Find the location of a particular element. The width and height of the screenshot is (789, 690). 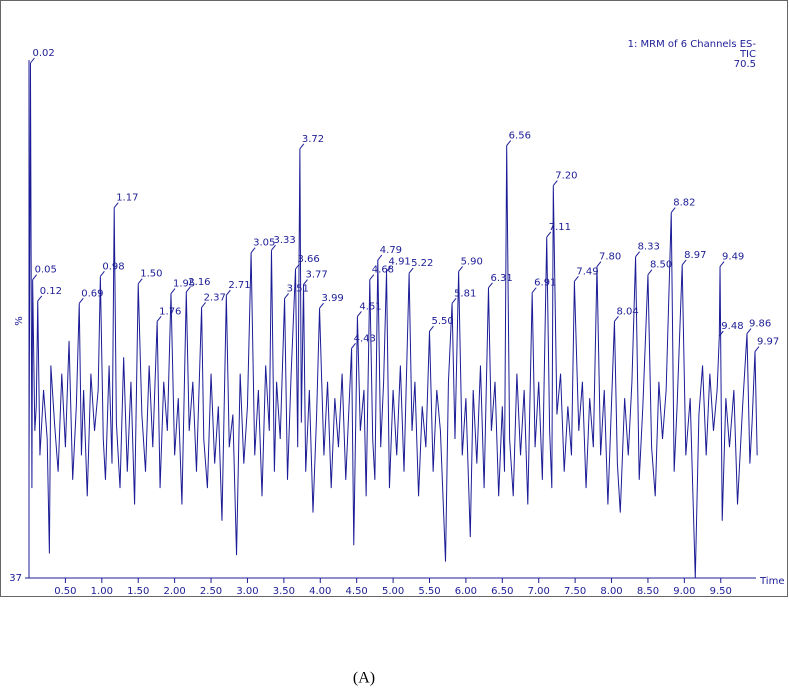

x-tick-label: 8.50 is located at coordinates (648, 591).